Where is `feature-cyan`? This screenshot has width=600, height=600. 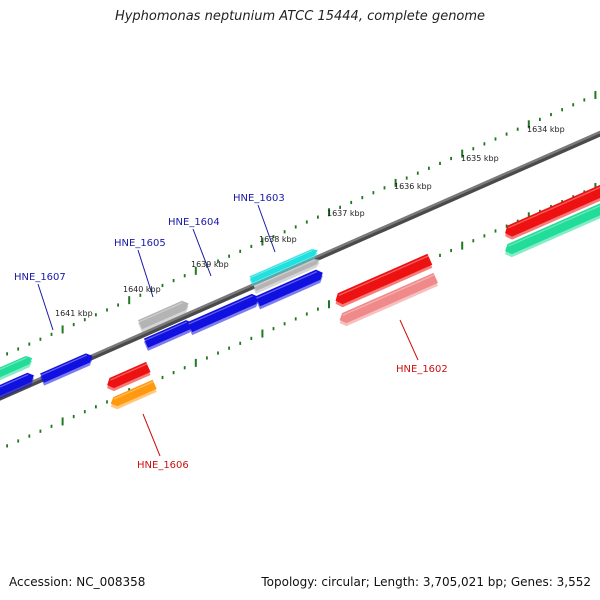 feature-cyan is located at coordinates (283, 266).